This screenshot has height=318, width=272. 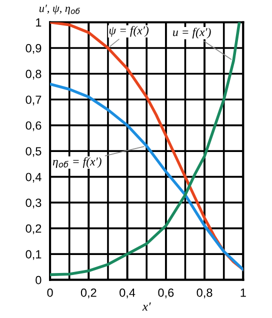 What do you see at coordinates (34, 255) in the screenshot?
I see `y-tick-label: 0,1` at bounding box center [34, 255].